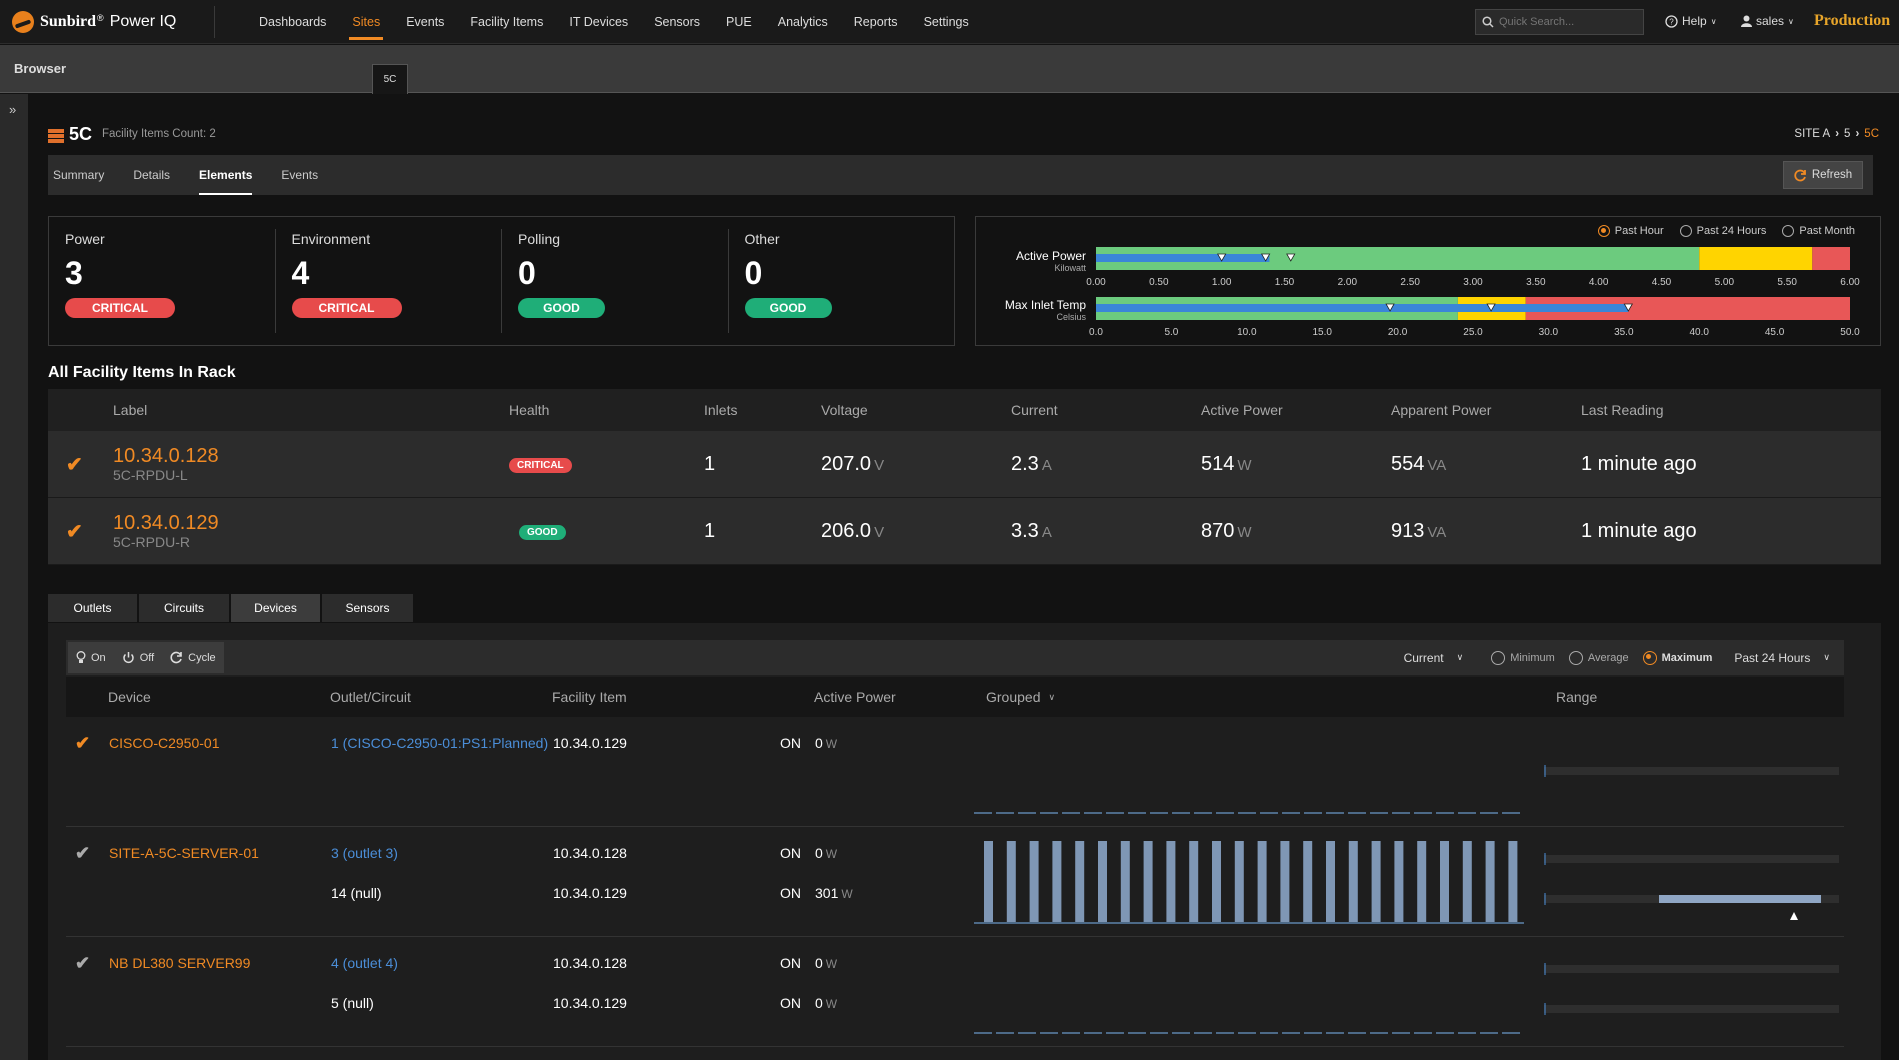 The image size is (1899, 1060). I want to click on refresh-button: Refresh, so click(1823, 175).